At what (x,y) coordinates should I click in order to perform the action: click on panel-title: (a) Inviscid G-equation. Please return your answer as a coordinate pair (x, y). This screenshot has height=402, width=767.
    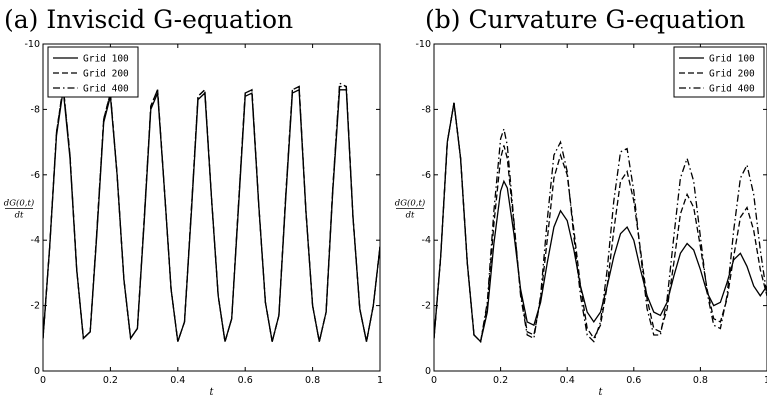
    Looking at the image, I should click on (148, 19).